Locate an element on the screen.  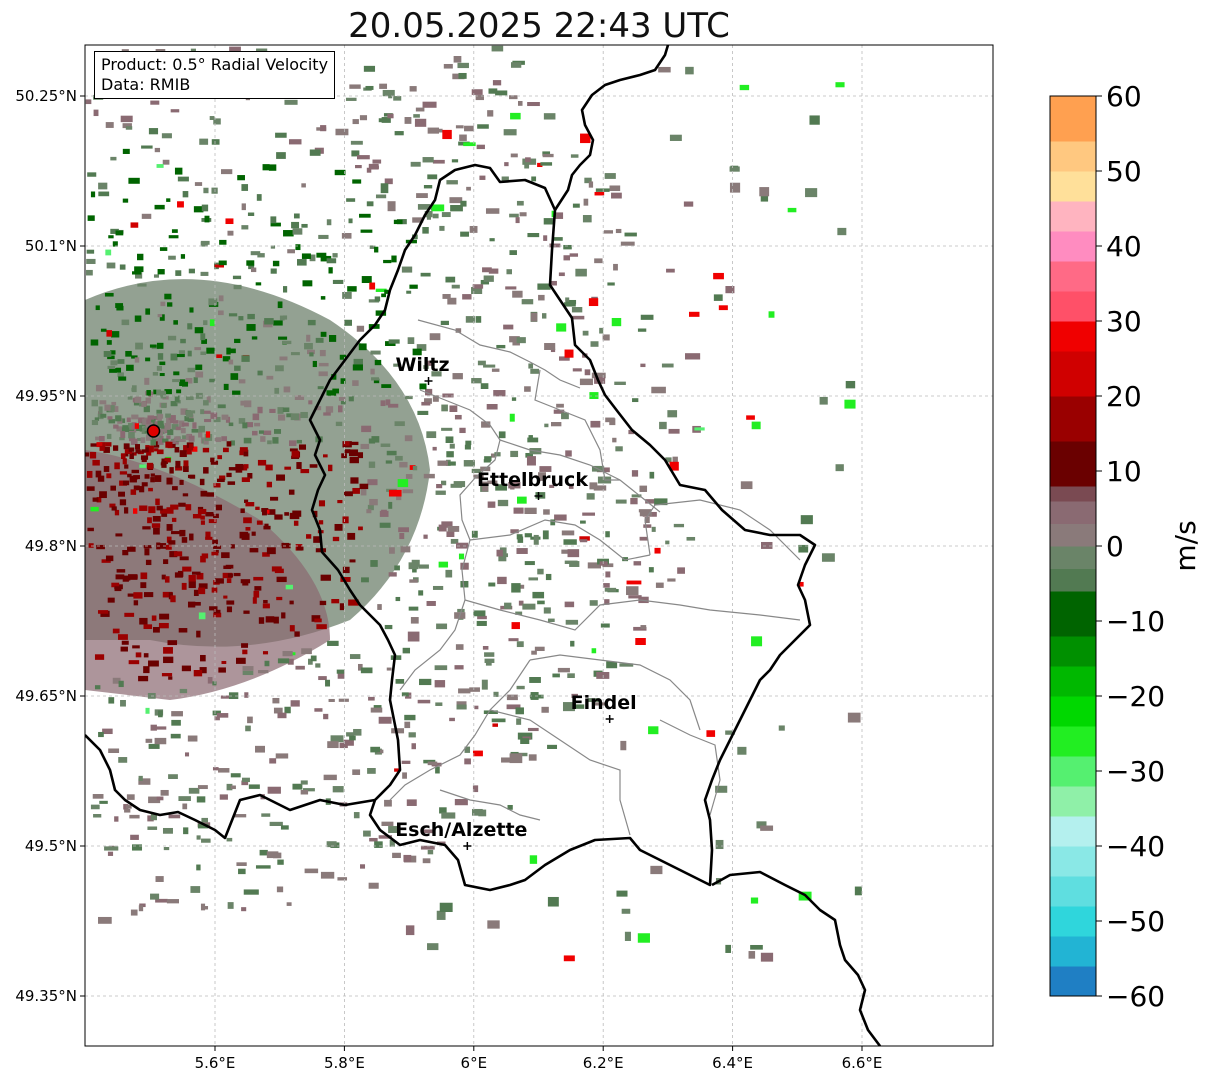
lat-tick-label: 49.95°N is located at coordinates (46, 396).